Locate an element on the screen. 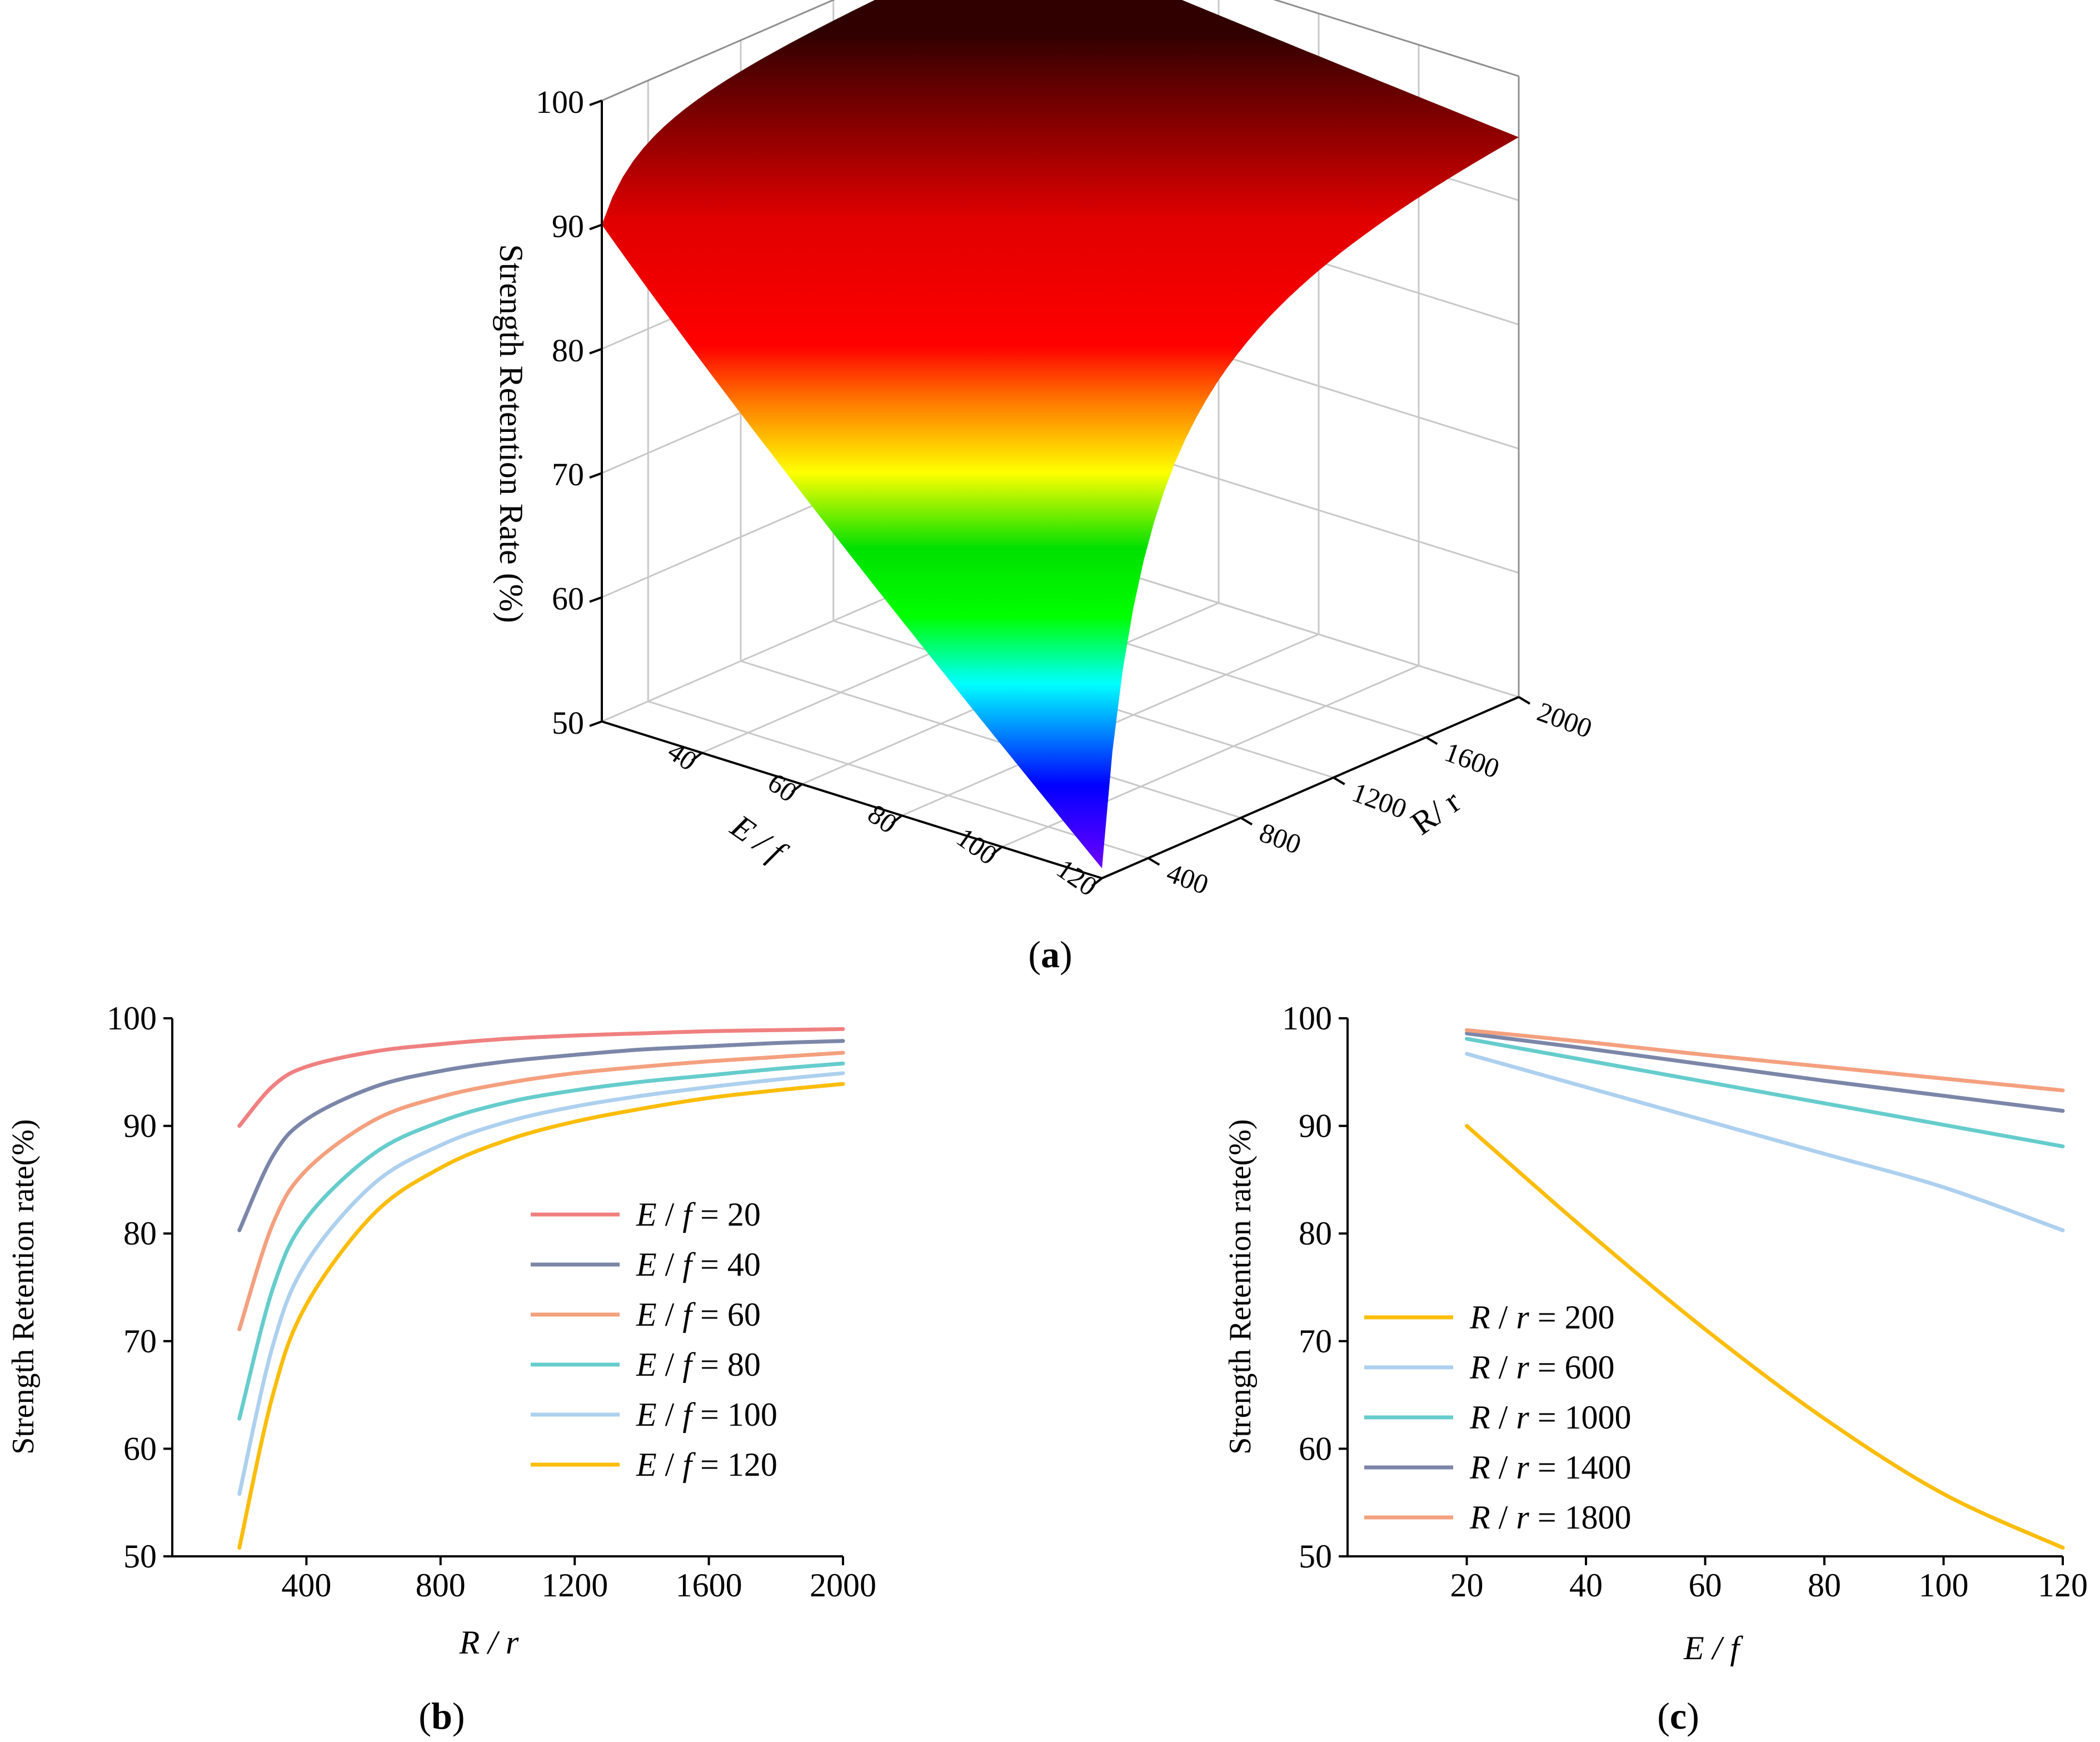 The image size is (2100, 1742). x-tick-label: 1600 is located at coordinates (709, 1586).